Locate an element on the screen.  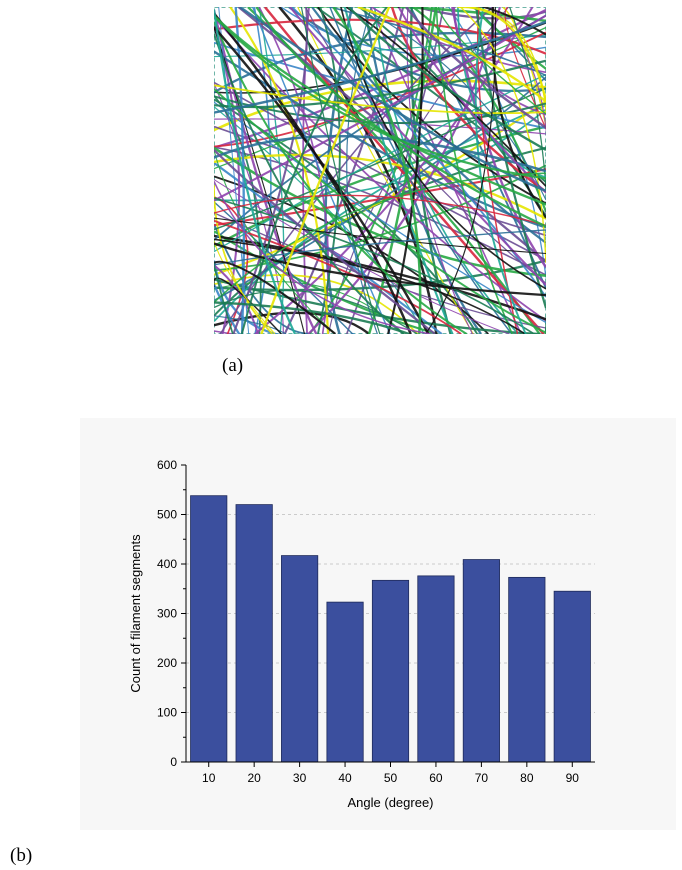
x-axis-ticks: 10 20 30 40 50 60 70 80 90 is located at coordinates (390, 773).